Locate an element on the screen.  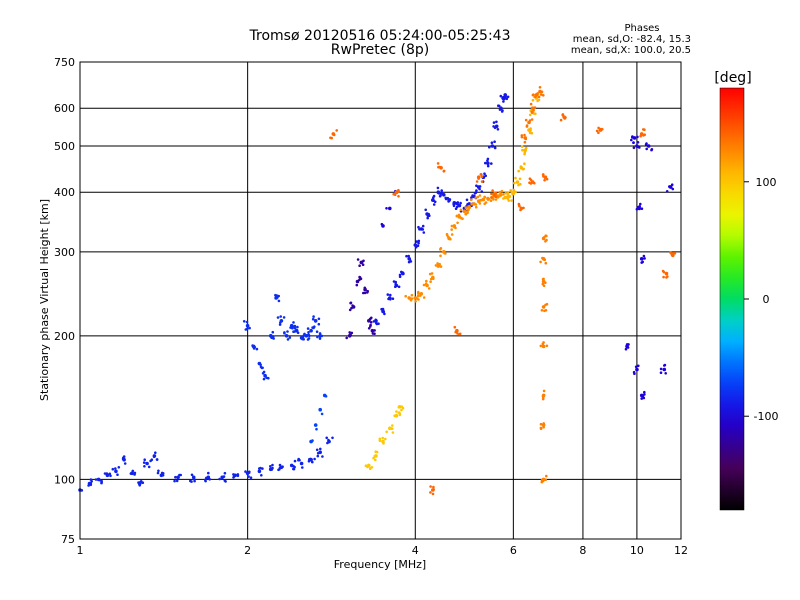
data-point-1-1-j3 is located at coordinates (175, 477).